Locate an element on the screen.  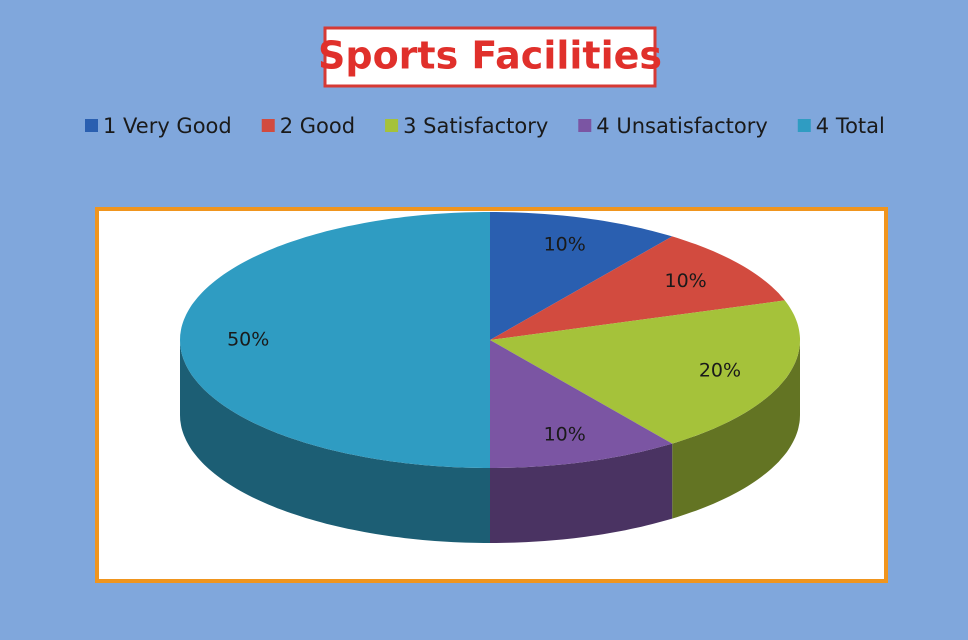
legend-label: 2 Good is located at coordinates (317, 126).